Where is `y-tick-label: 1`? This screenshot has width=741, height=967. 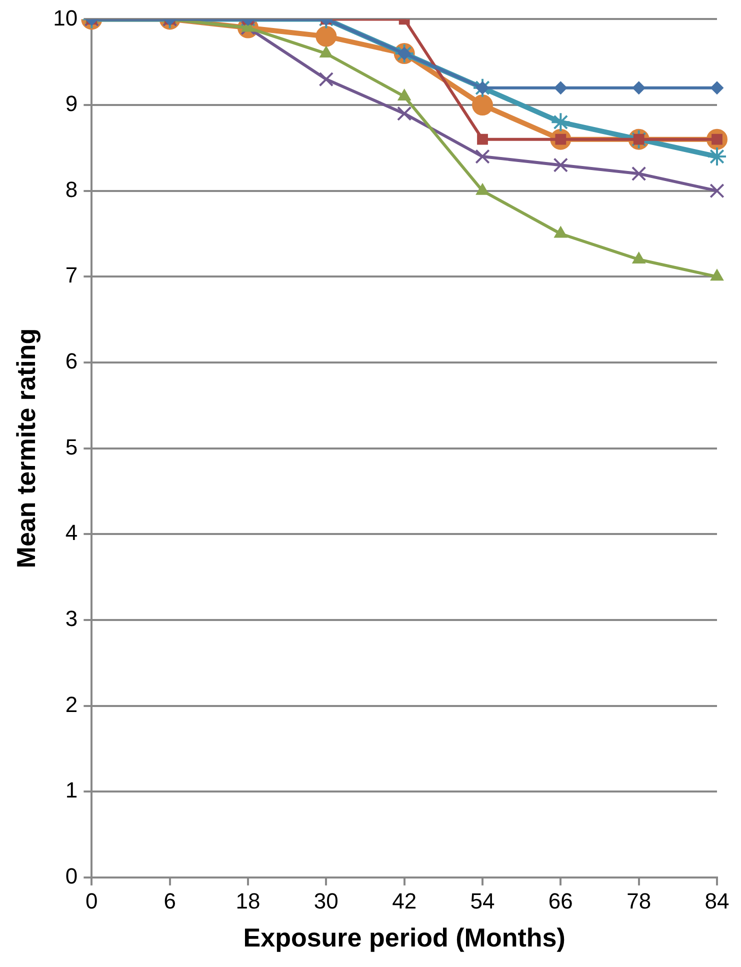
y-tick-label: 1 is located at coordinates (71, 790).